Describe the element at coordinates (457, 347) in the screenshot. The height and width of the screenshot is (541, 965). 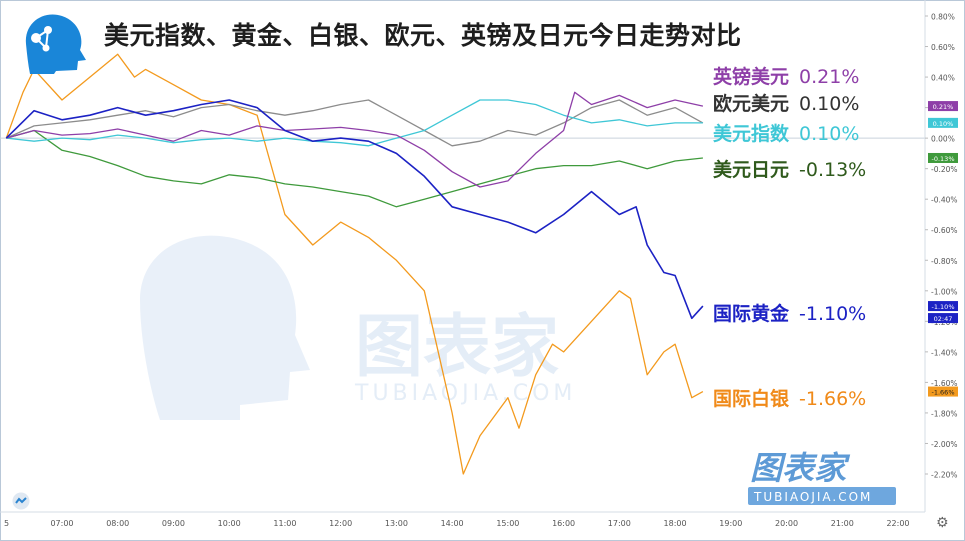
I see `watermark-main: 图表家` at that location.